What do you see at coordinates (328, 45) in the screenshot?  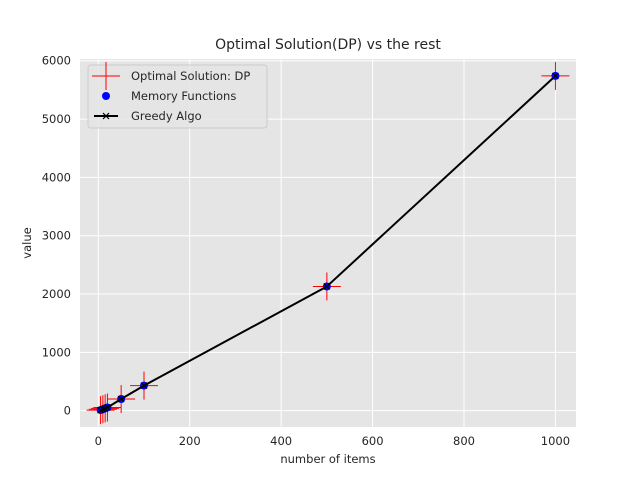 I see `chart-title: Optimal Solution(DP) vs the rest` at bounding box center [328, 45].